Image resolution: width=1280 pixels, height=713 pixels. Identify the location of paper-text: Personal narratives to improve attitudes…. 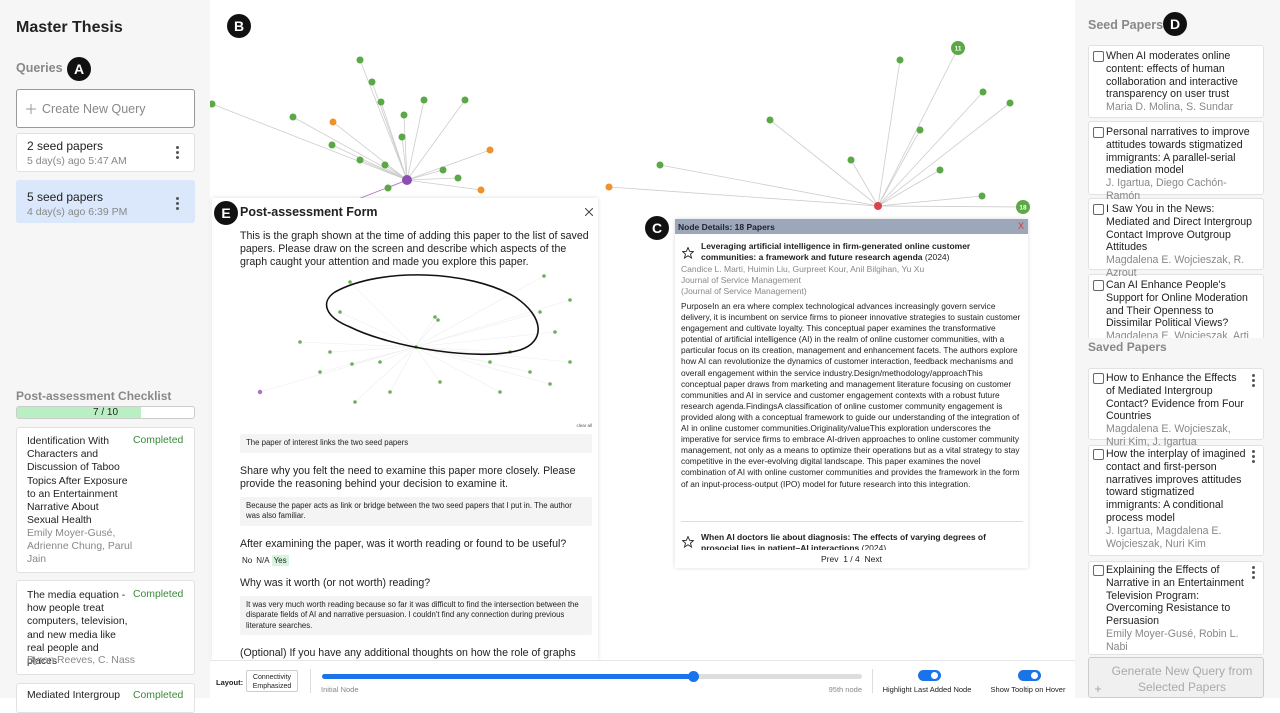
(1181, 164).